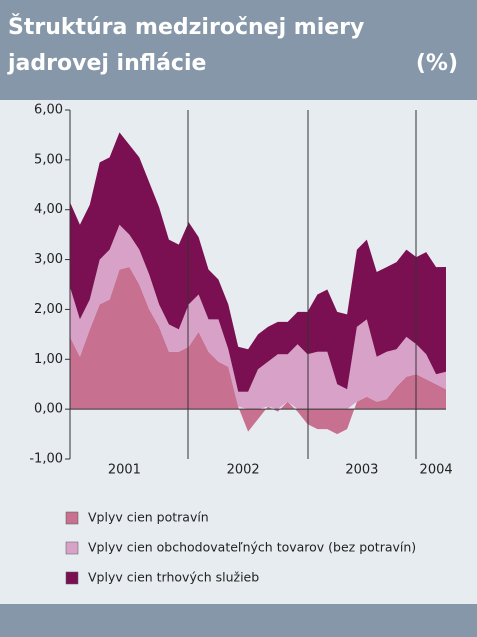  Describe the element at coordinates (436, 470) in the screenshot. I see `x-group-label: 2004` at that location.